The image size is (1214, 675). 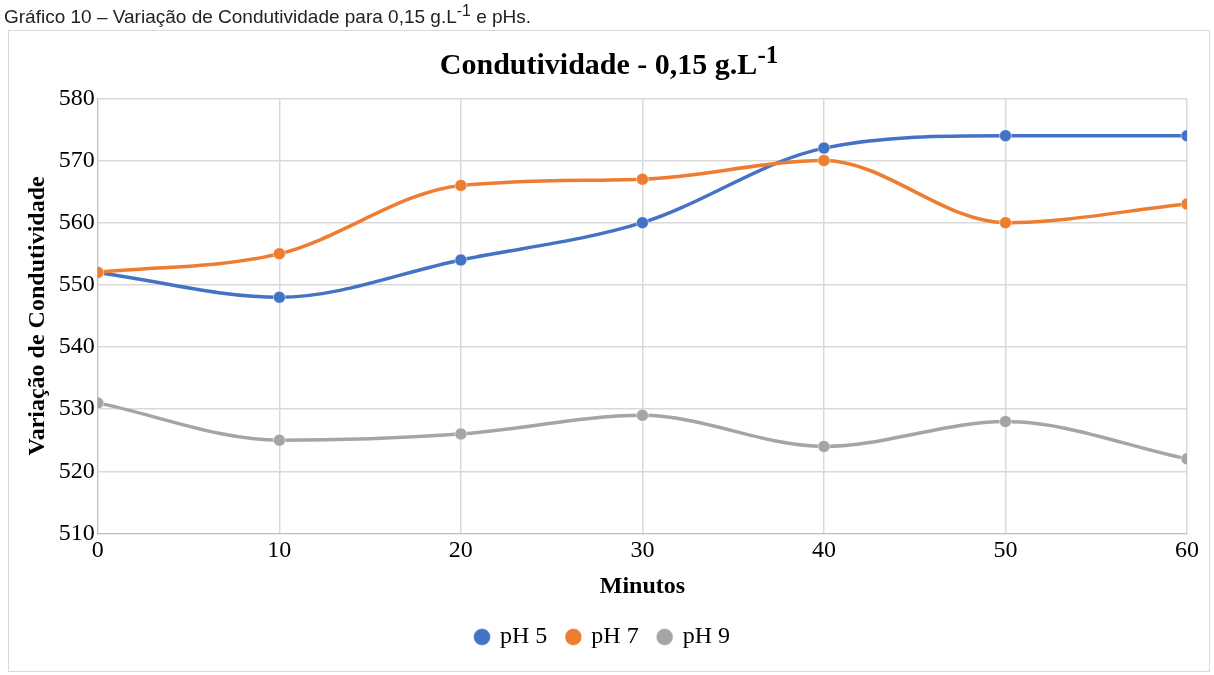 I want to click on x-tick-label: 30, so click(x=642, y=549).